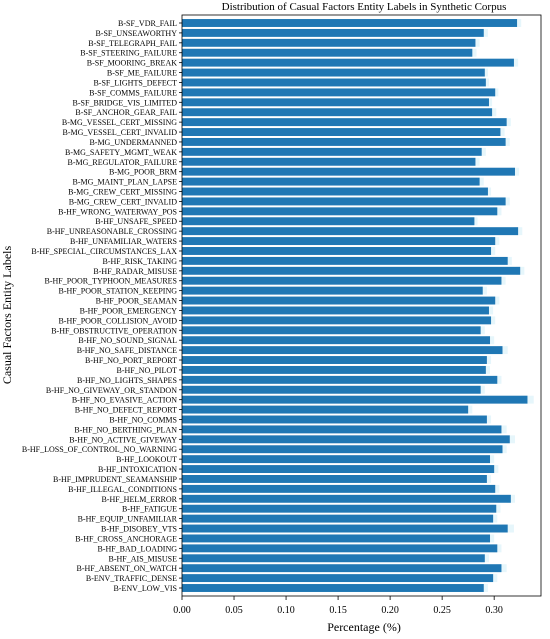  Describe the element at coordinates (125, 429) in the screenshot. I see `category-label: B-HF_NO_BERTHING_PLAN` at that location.